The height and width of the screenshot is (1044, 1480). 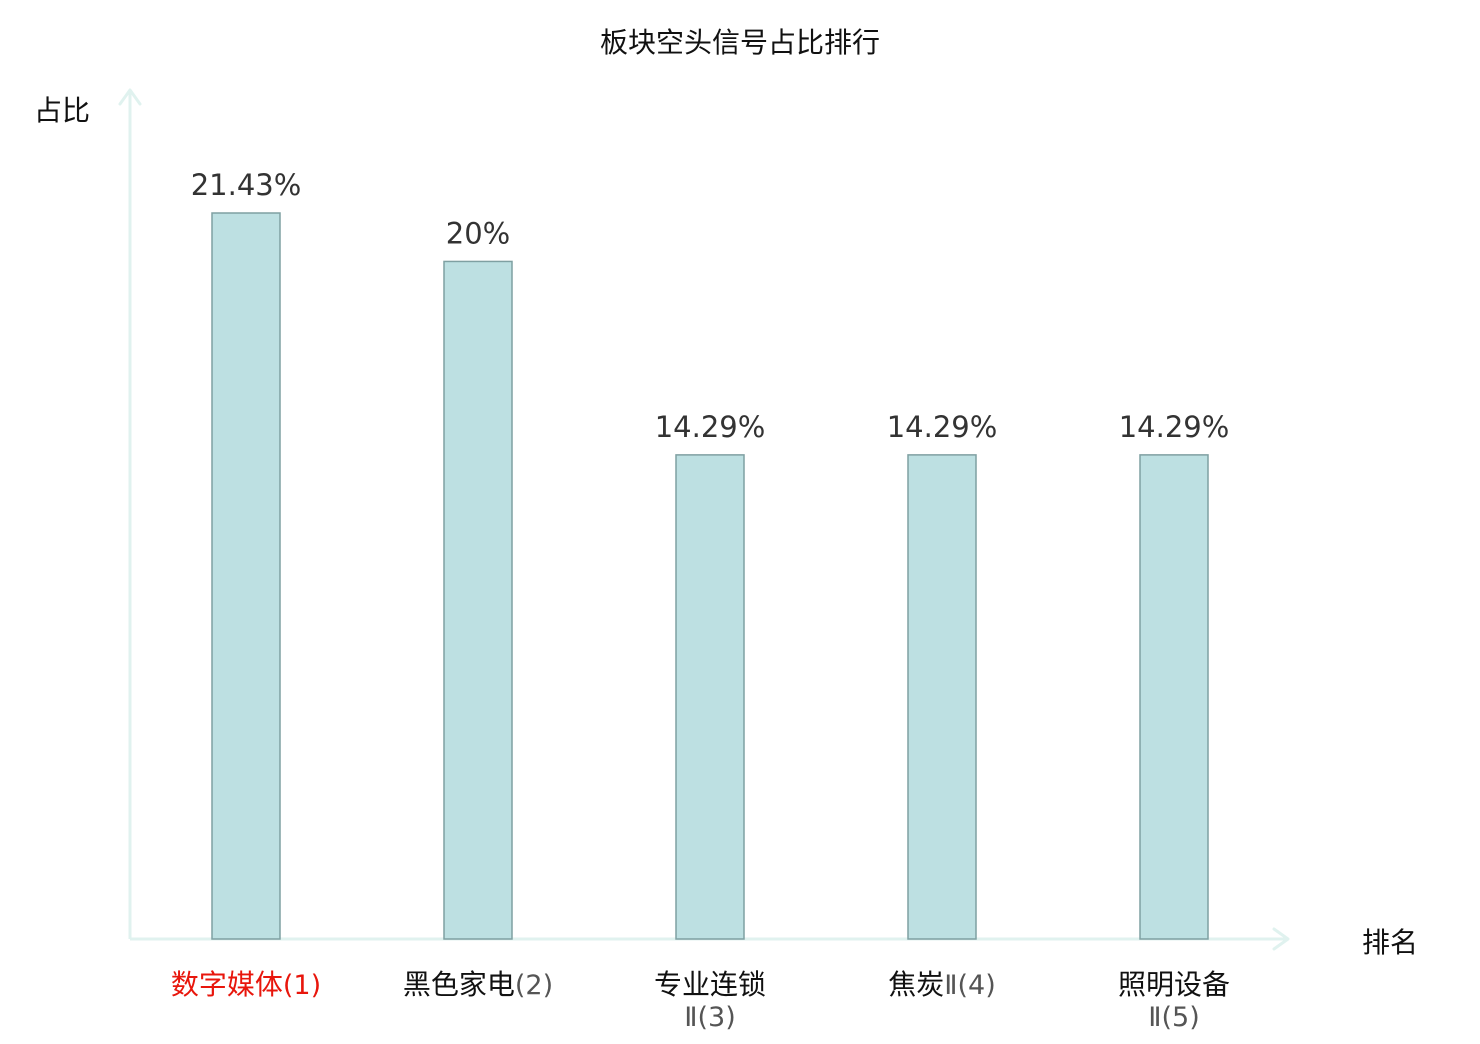 I want to click on category-label-1: 数字媒体(1), so click(x=246, y=984).